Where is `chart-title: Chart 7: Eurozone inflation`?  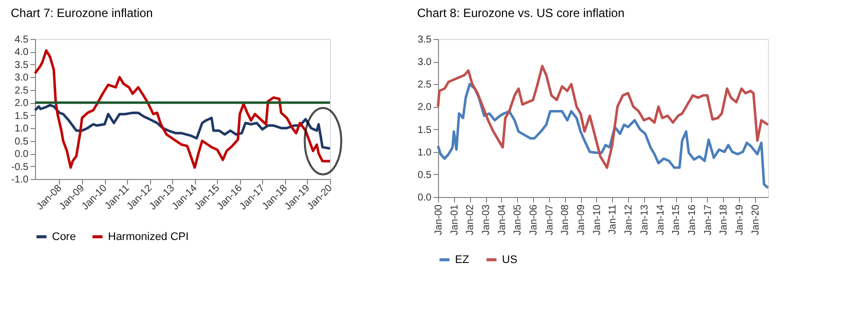 chart-title: Chart 7: Eurozone inflation is located at coordinates (81, 13).